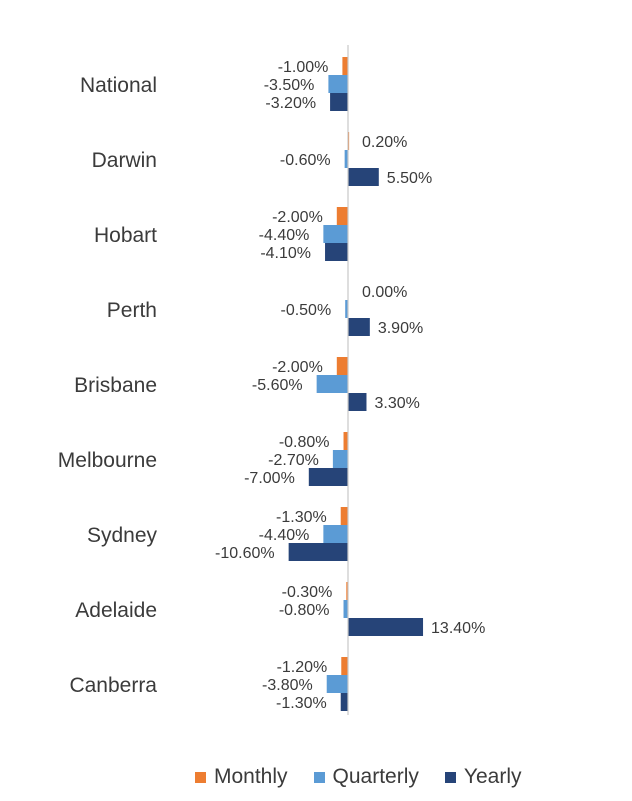  I want to click on bar-monthly-canberra, so click(344, 666).